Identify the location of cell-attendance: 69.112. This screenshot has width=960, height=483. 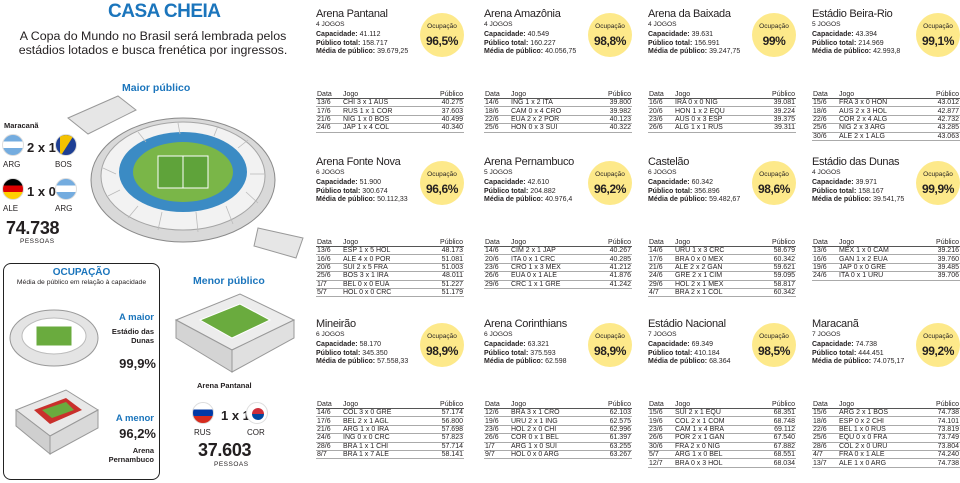
(776, 430).